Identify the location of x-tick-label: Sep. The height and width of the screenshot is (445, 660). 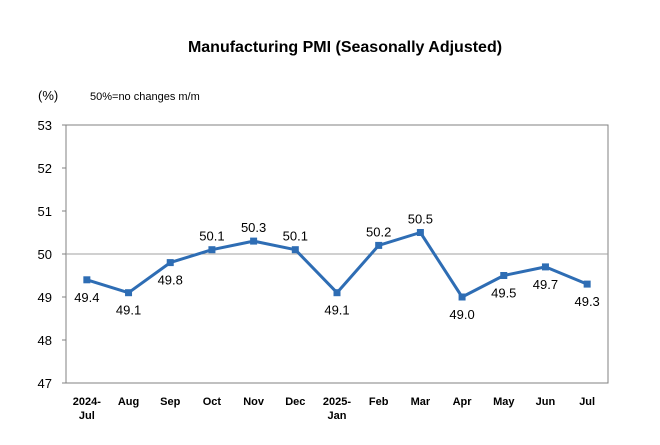
(170, 402).